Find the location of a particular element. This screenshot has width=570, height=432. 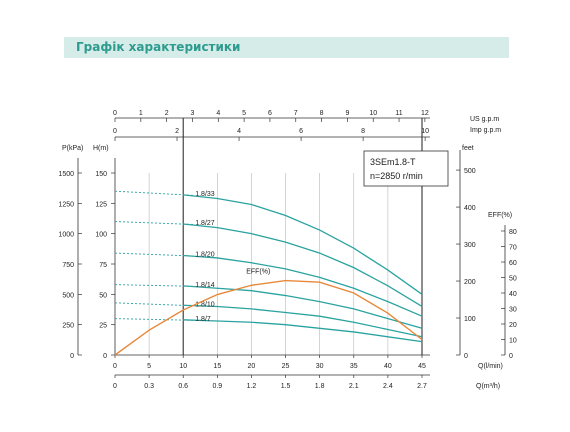

h-m-tick-label: 100 is located at coordinates (101, 235).